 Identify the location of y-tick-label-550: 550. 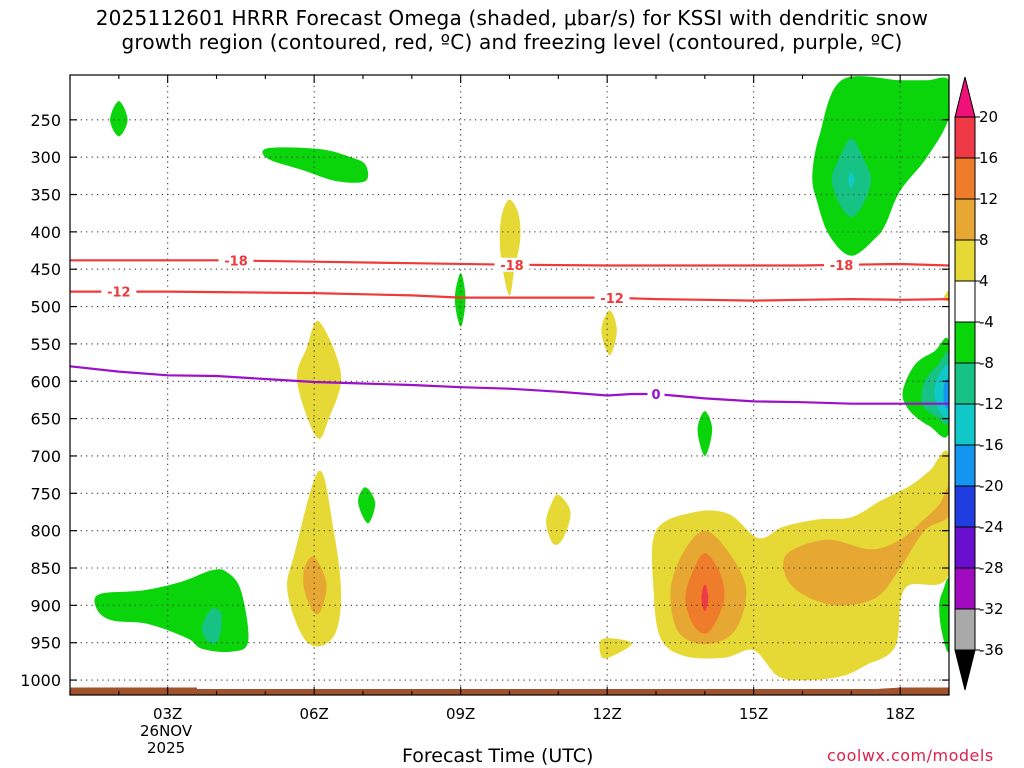
(45, 344).